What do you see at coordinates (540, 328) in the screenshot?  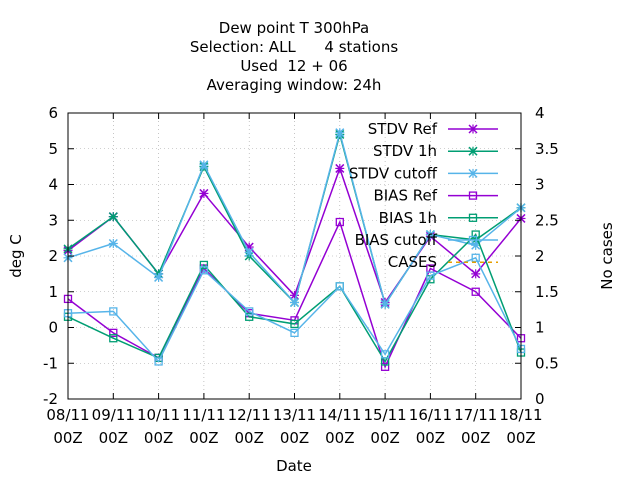 I see `y2-tick-label: 1` at bounding box center [540, 328].